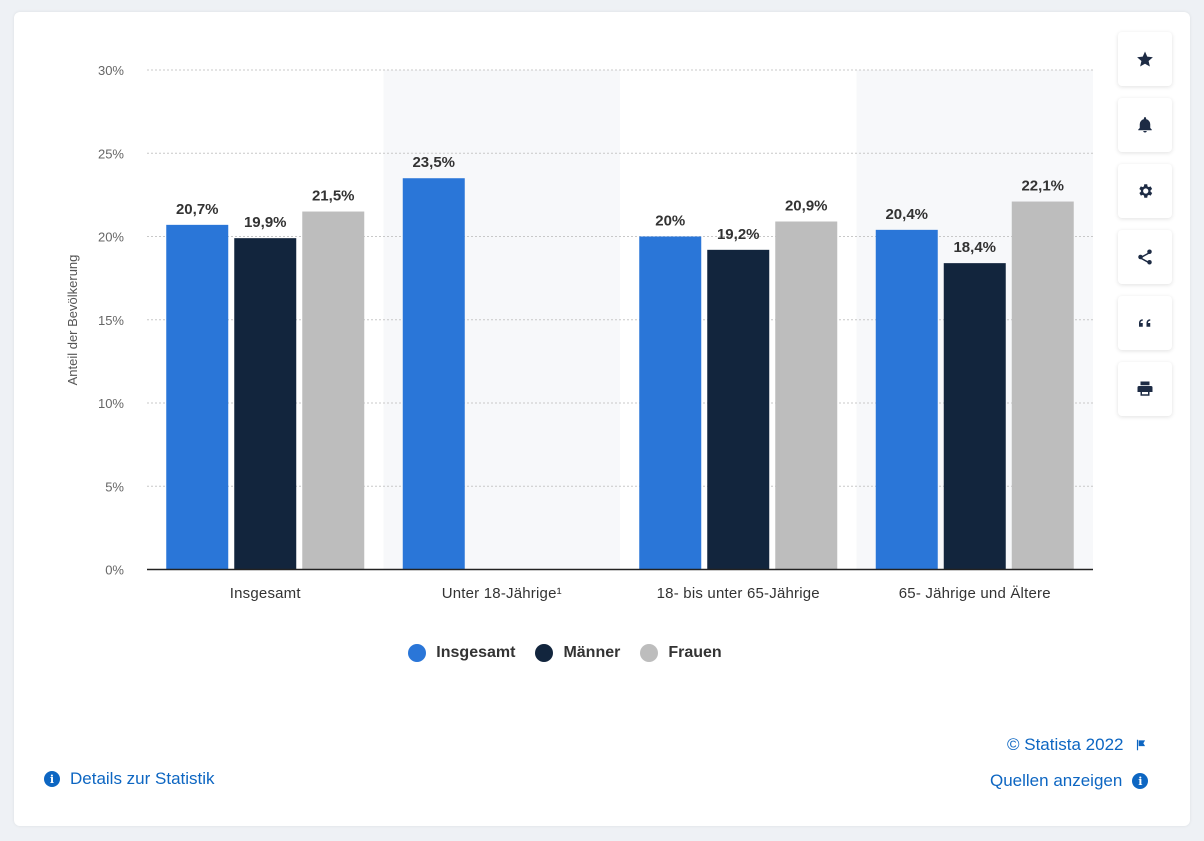 The height and width of the screenshot is (841, 1204). I want to click on flag-icon, so click(1140, 745).